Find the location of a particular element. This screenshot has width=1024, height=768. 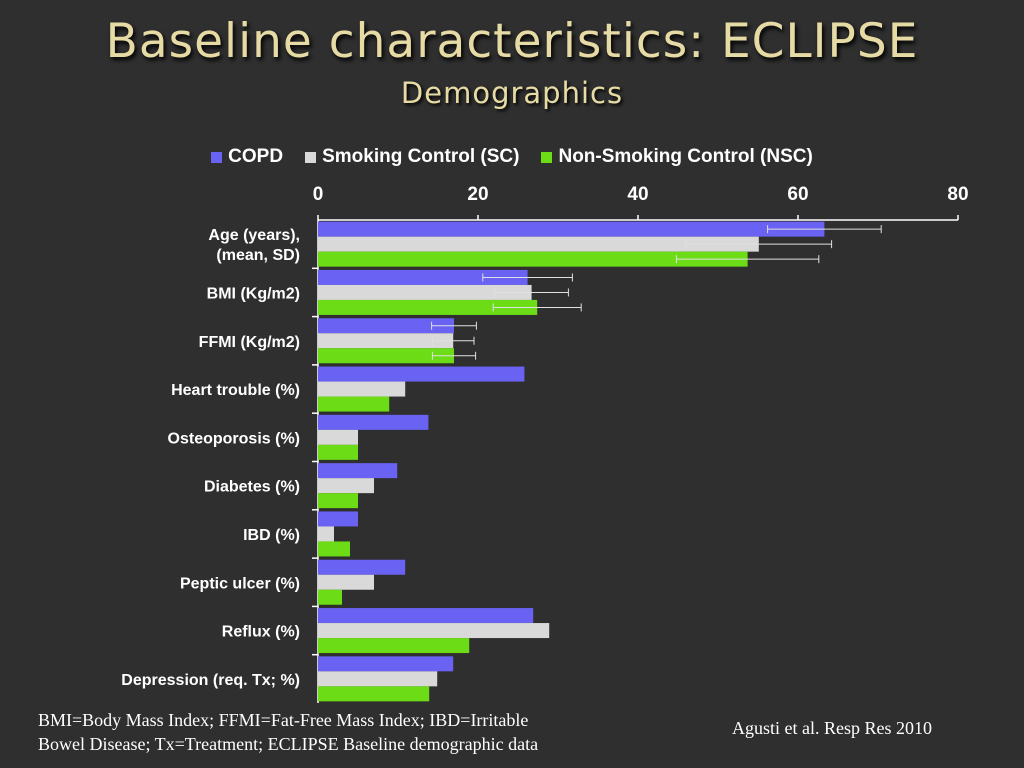

legend-swatch-non-smoking-control is located at coordinates (547, 157).